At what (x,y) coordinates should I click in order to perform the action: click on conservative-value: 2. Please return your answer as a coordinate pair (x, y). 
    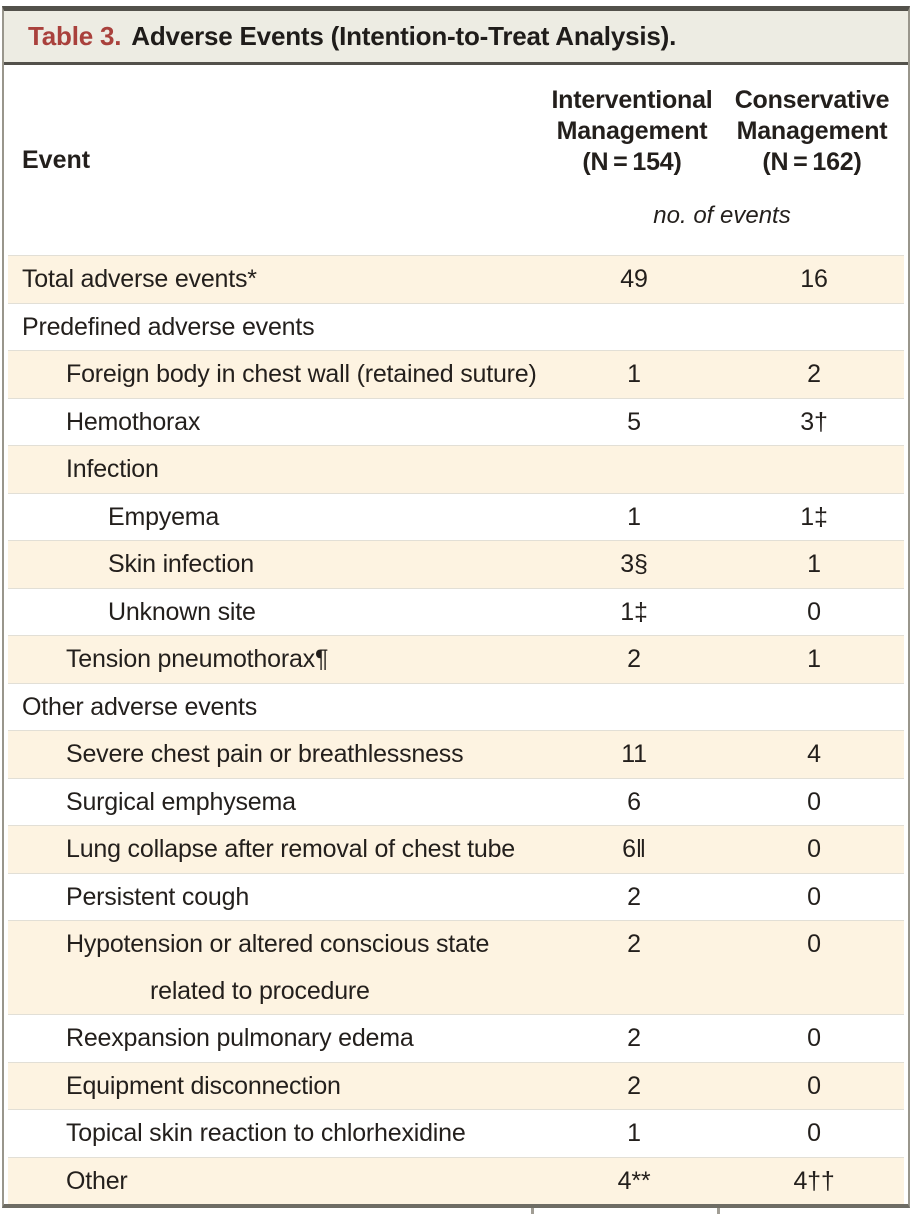
    Looking at the image, I should click on (814, 374).